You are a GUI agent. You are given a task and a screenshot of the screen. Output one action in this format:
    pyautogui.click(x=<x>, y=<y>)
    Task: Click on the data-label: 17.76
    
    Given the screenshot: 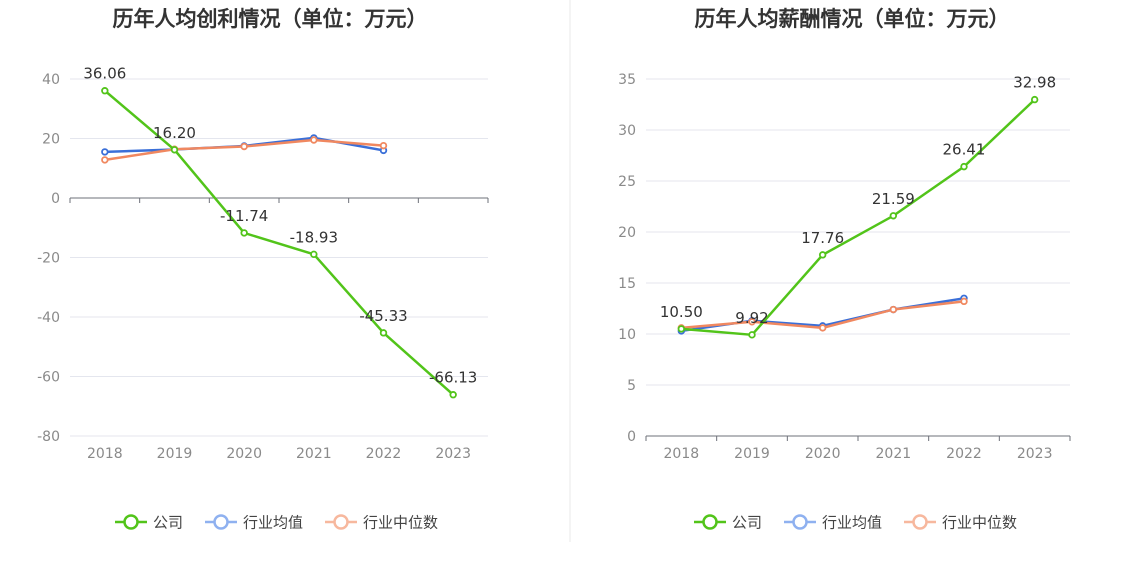 What is the action you would take?
    pyautogui.click(x=822, y=238)
    